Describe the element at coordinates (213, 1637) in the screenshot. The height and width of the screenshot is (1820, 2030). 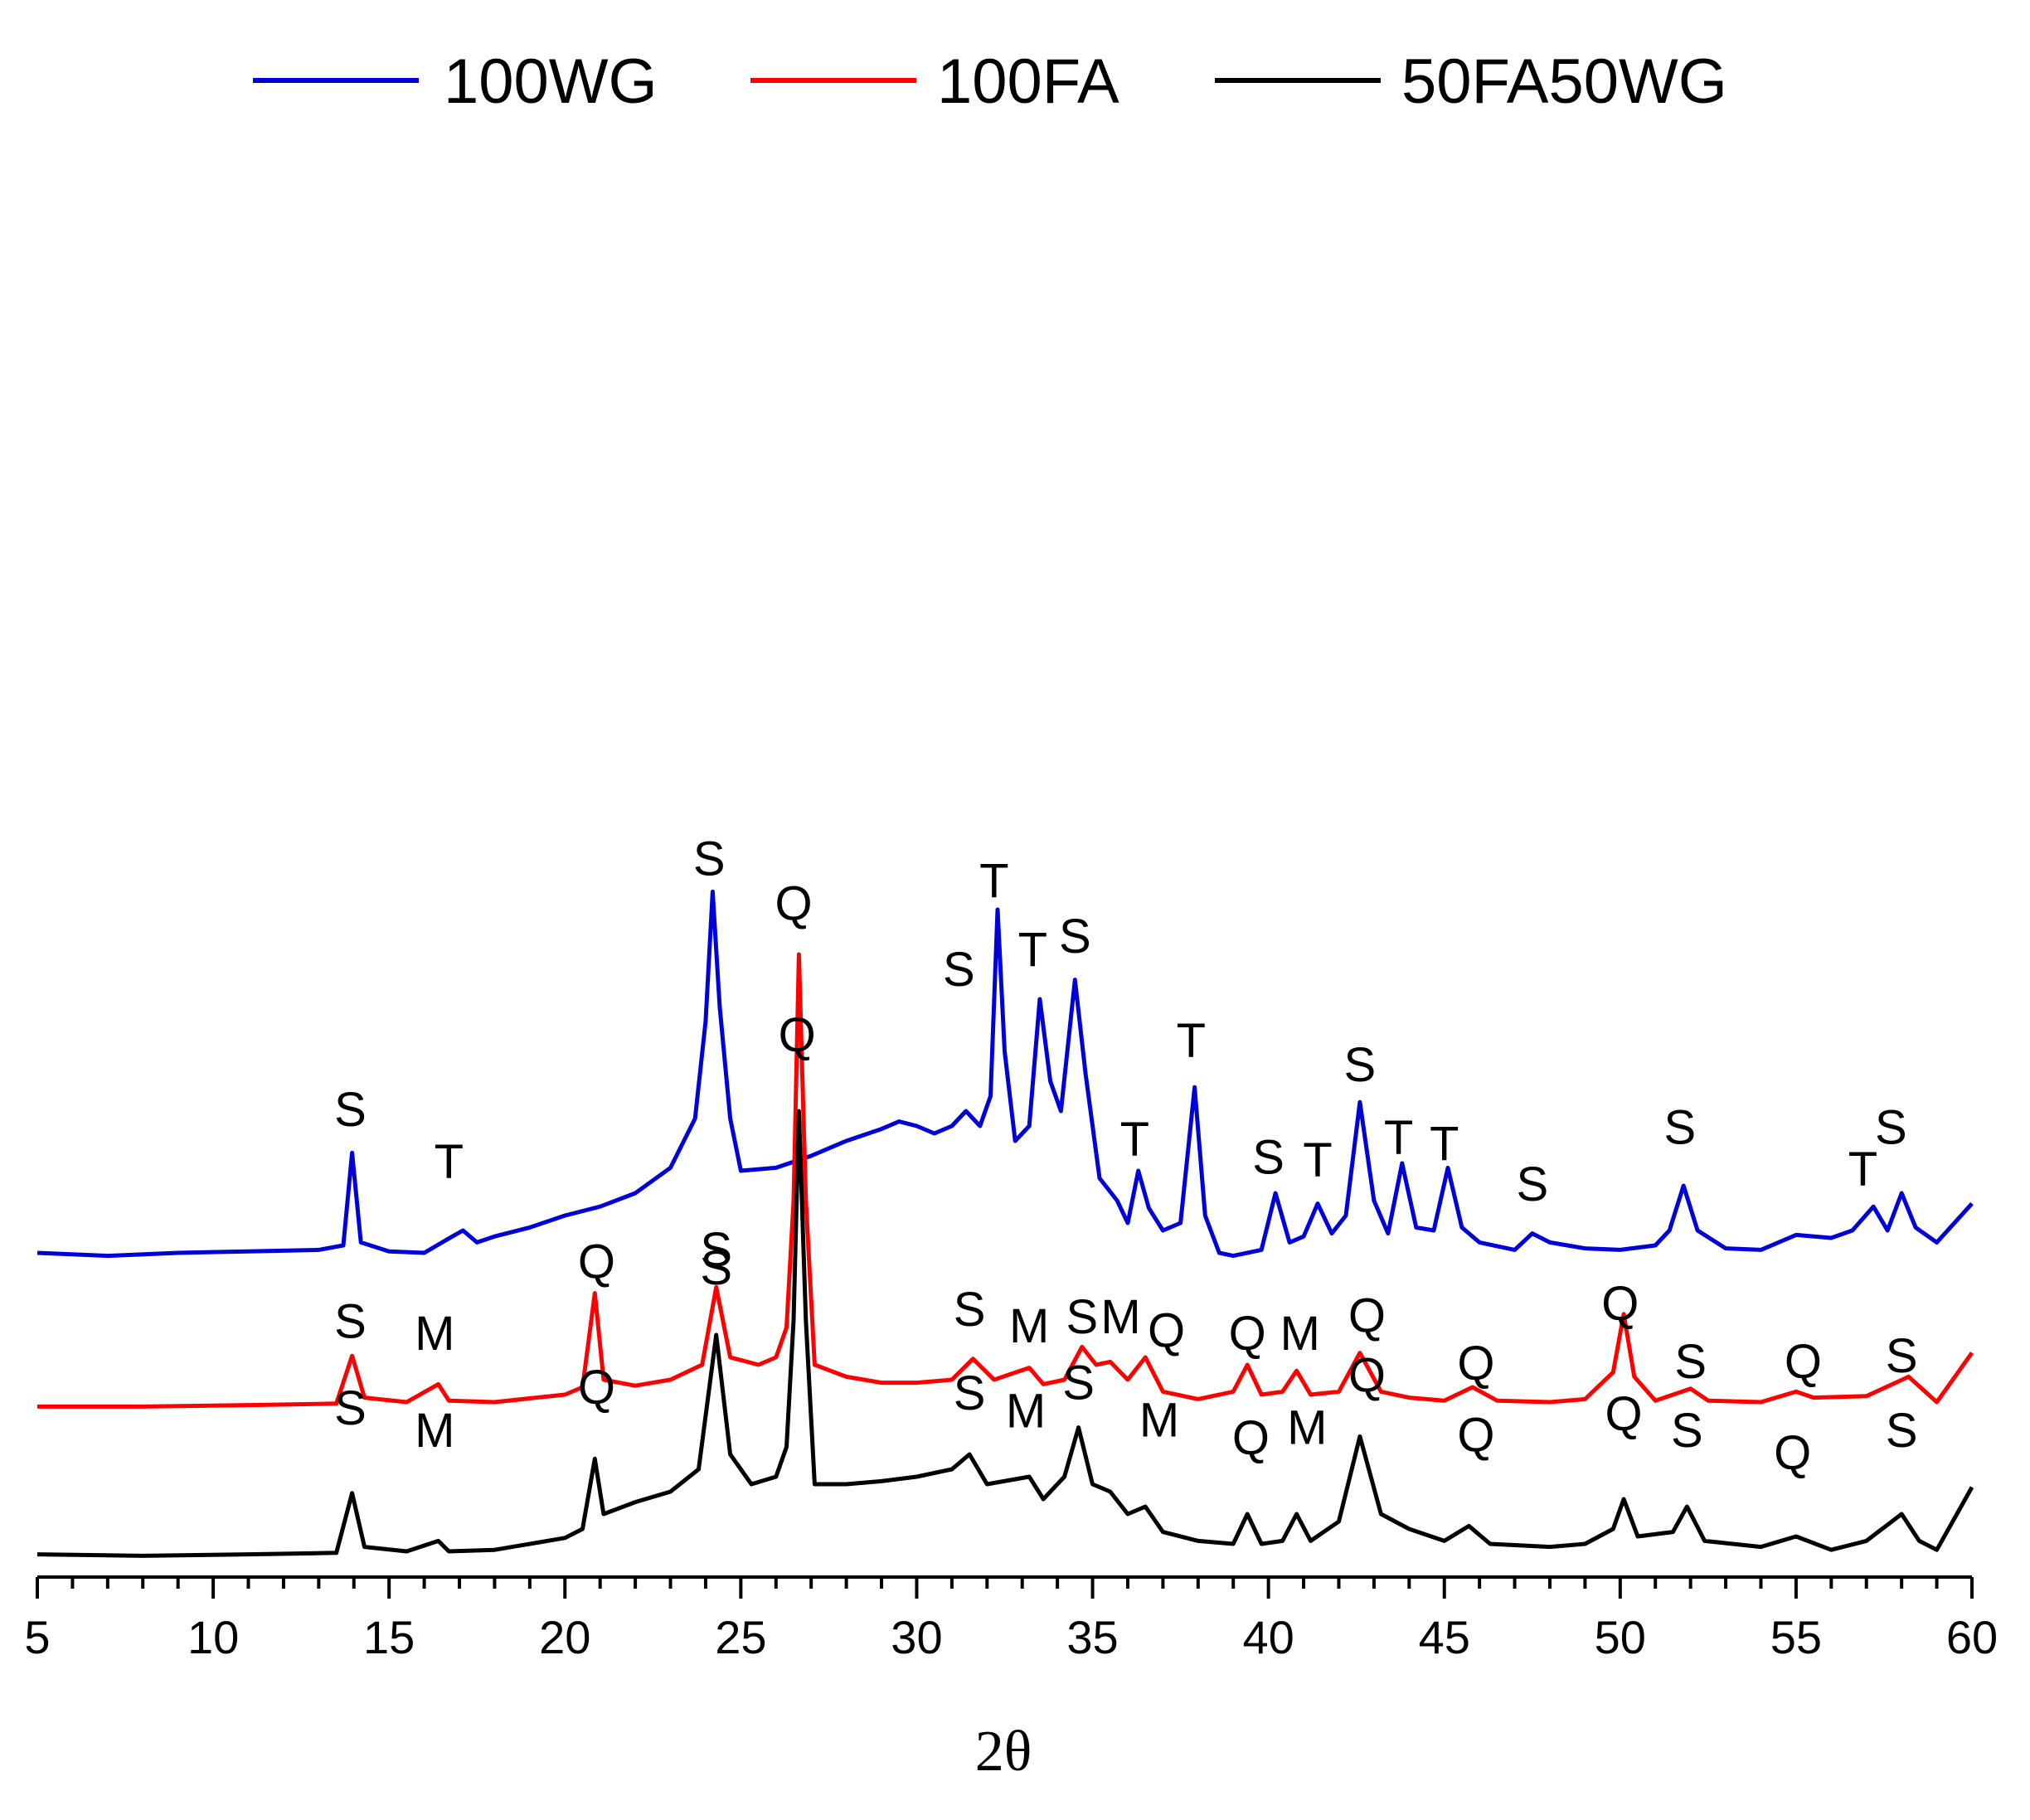
I see `x-tick-label: 10` at that location.